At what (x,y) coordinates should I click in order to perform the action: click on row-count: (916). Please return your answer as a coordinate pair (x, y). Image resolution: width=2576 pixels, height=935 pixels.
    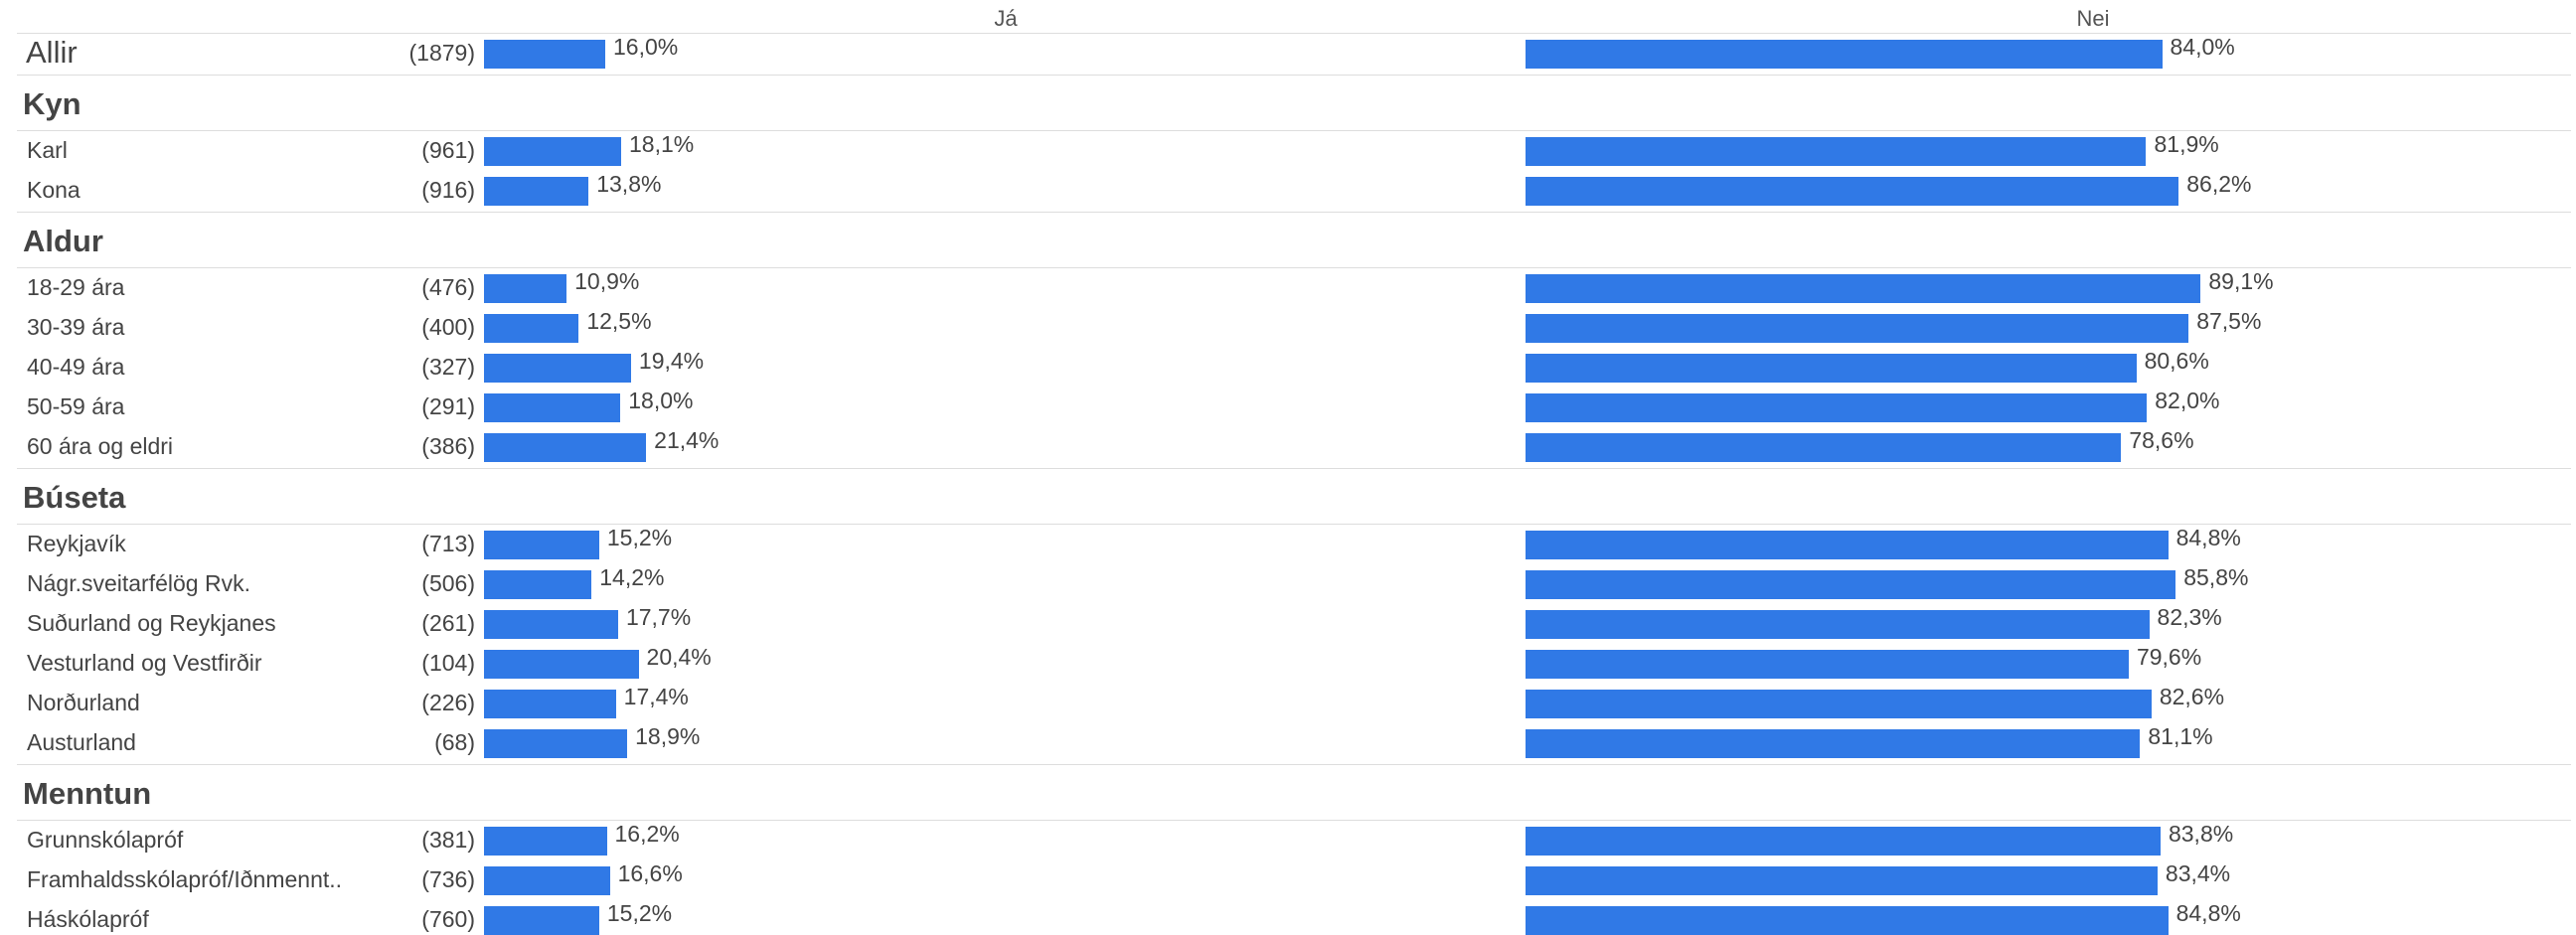
    Looking at the image, I should click on (448, 190).